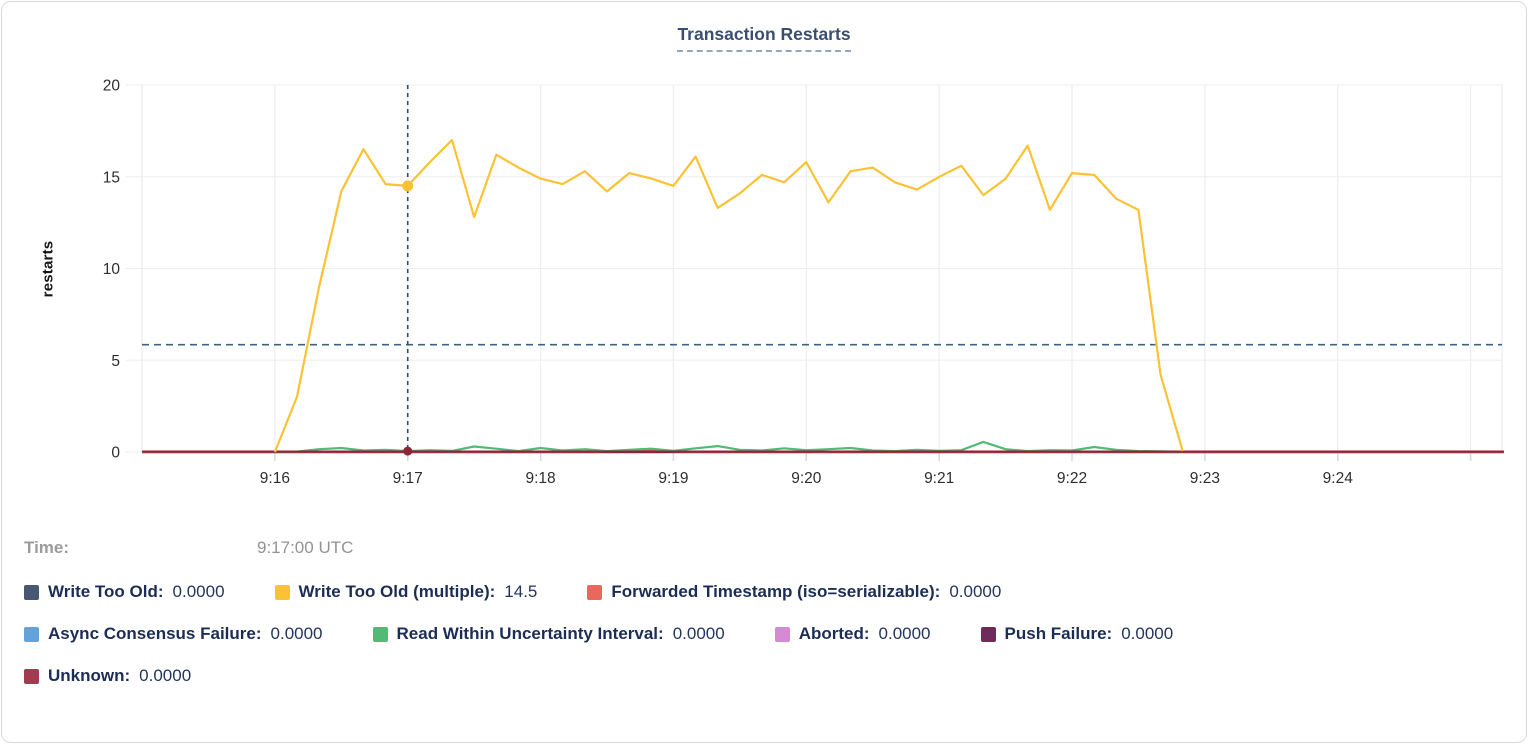  What do you see at coordinates (188, 548) in the screenshot?
I see `cursor-time-row: Time: 9:17:00 UTC` at bounding box center [188, 548].